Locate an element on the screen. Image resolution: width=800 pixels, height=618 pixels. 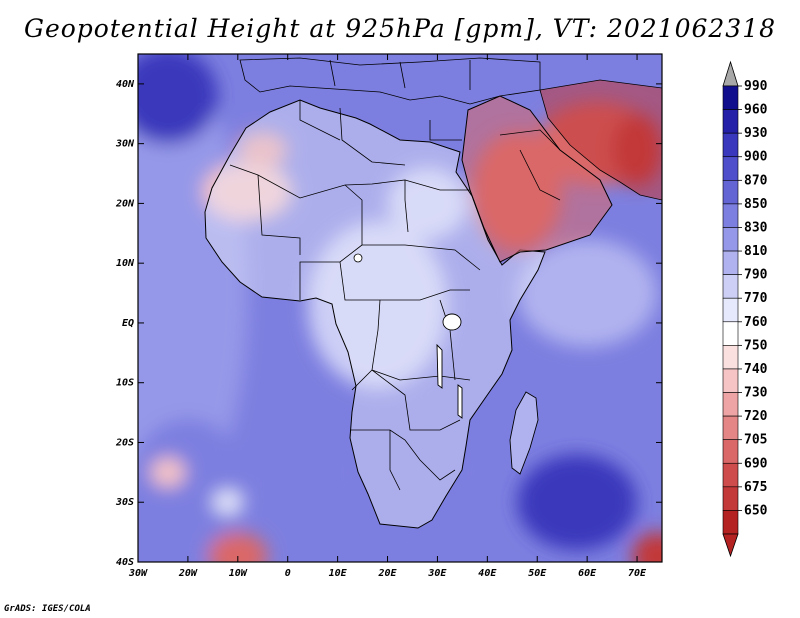
lon-tick-label: 50E is located at coordinates (537, 573).